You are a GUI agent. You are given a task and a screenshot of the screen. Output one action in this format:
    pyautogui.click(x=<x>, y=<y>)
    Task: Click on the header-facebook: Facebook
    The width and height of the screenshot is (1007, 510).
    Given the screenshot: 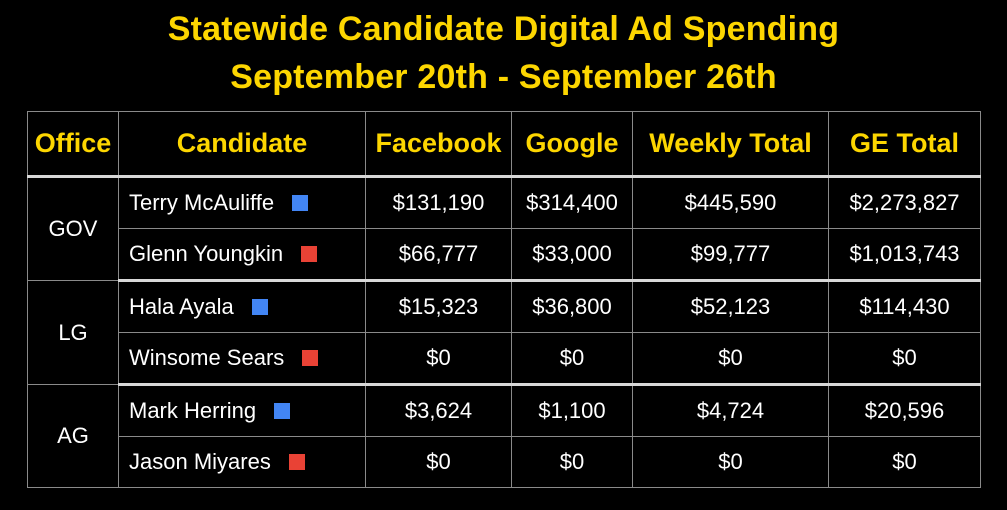 What is the action you would take?
    pyautogui.click(x=438, y=144)
    